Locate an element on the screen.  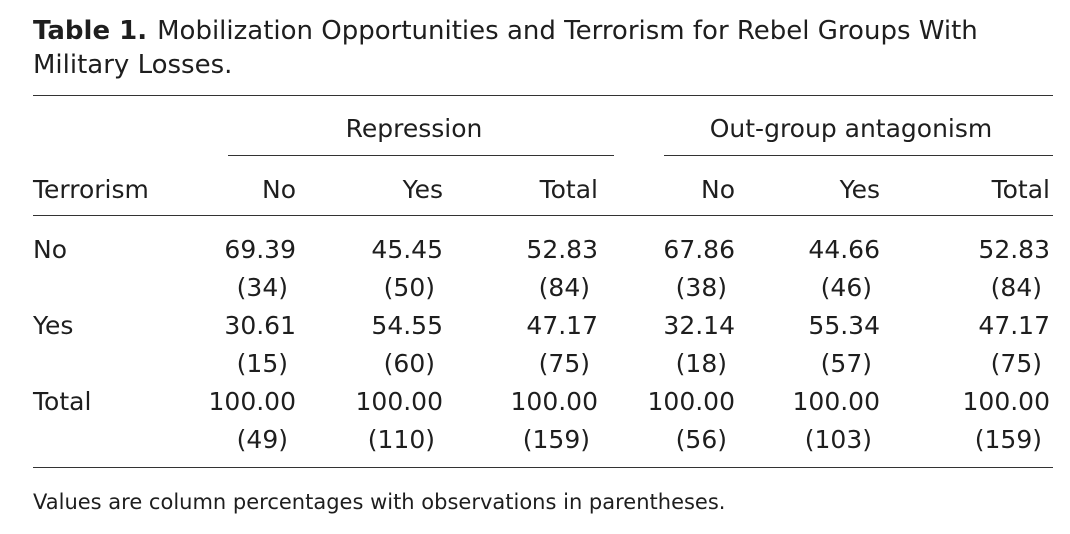
count-cell: (56) is located at coordinates (701, 439).